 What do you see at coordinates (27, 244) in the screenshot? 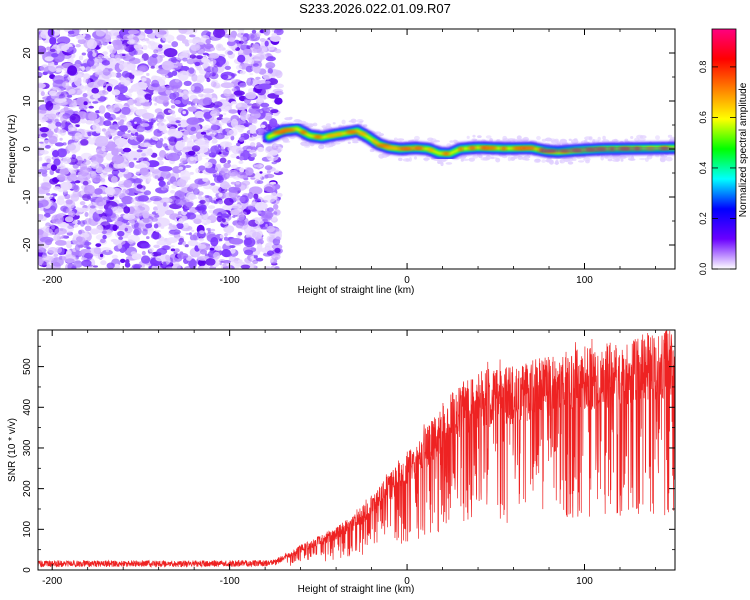
I see `y-tick-label: -20` at bounding box center [27, 244].